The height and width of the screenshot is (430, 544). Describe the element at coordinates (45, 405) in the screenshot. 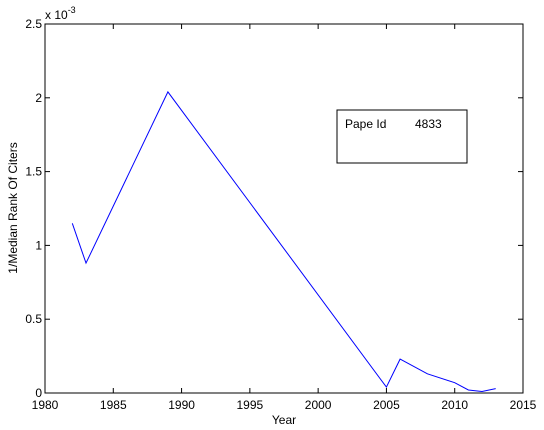

I see `x-tick-label: 1980` at that location.